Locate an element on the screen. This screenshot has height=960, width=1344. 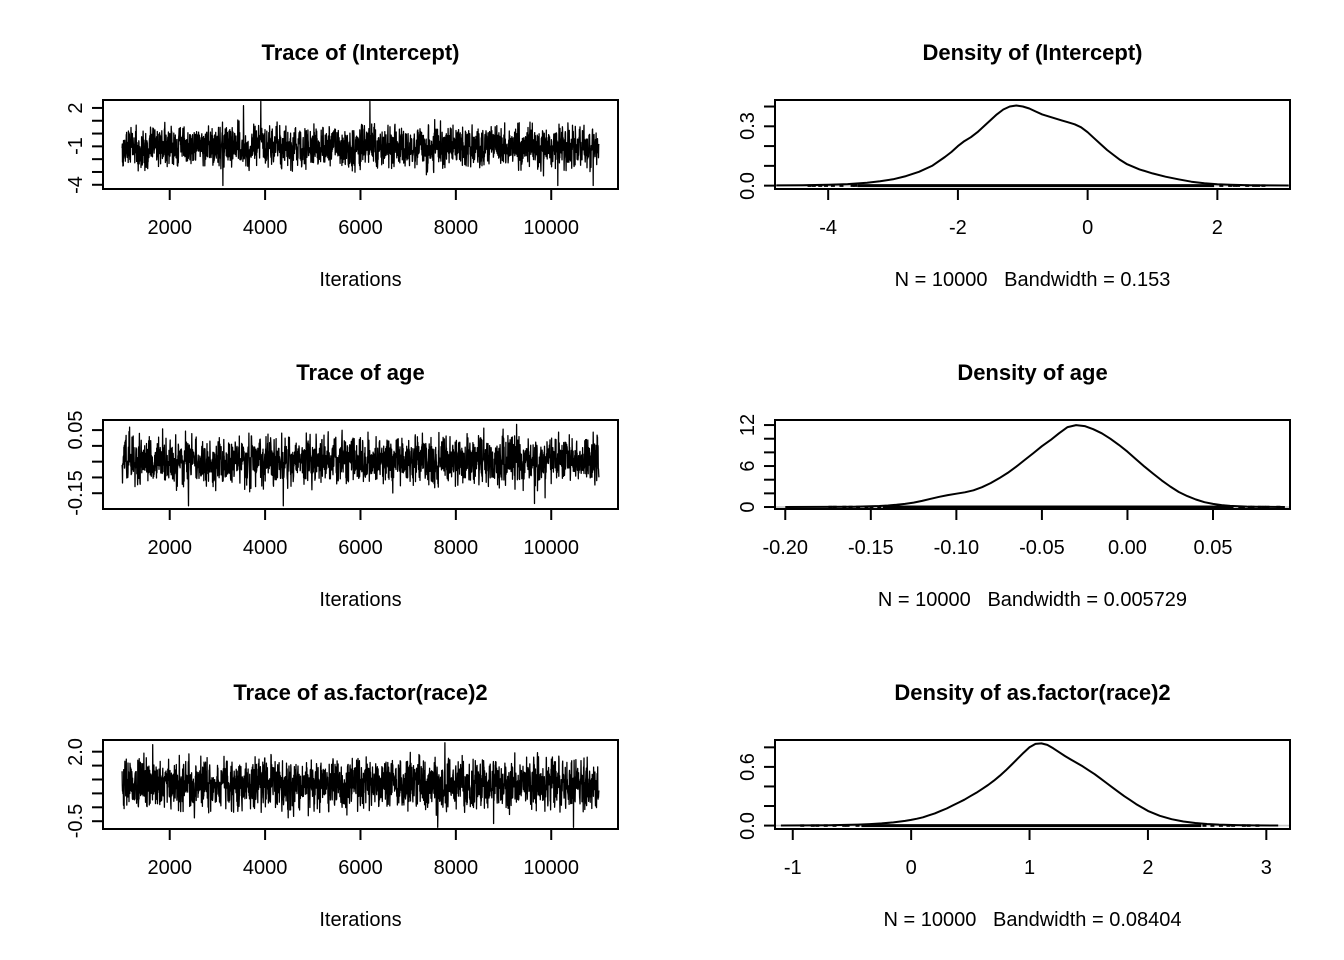
y-tick-label: 0 is located at coordinates (748, 507).